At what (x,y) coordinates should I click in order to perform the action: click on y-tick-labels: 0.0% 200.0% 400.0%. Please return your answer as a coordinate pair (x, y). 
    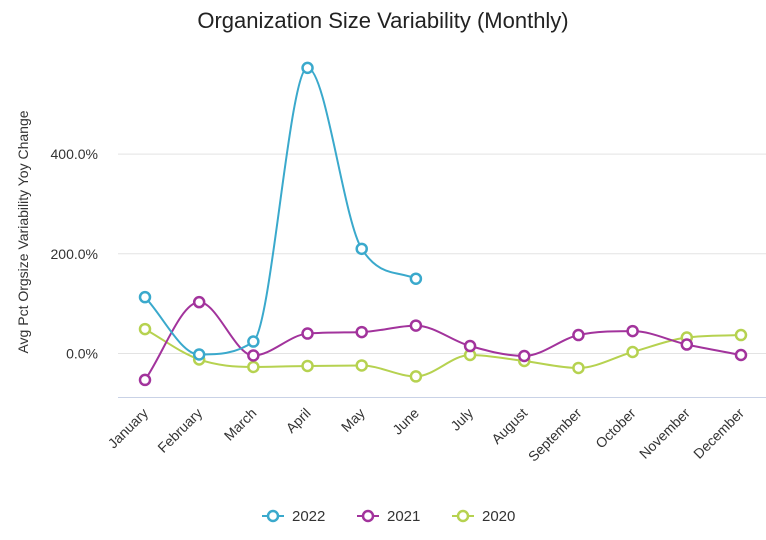
    Looking at the image, I should click on (74, 253).